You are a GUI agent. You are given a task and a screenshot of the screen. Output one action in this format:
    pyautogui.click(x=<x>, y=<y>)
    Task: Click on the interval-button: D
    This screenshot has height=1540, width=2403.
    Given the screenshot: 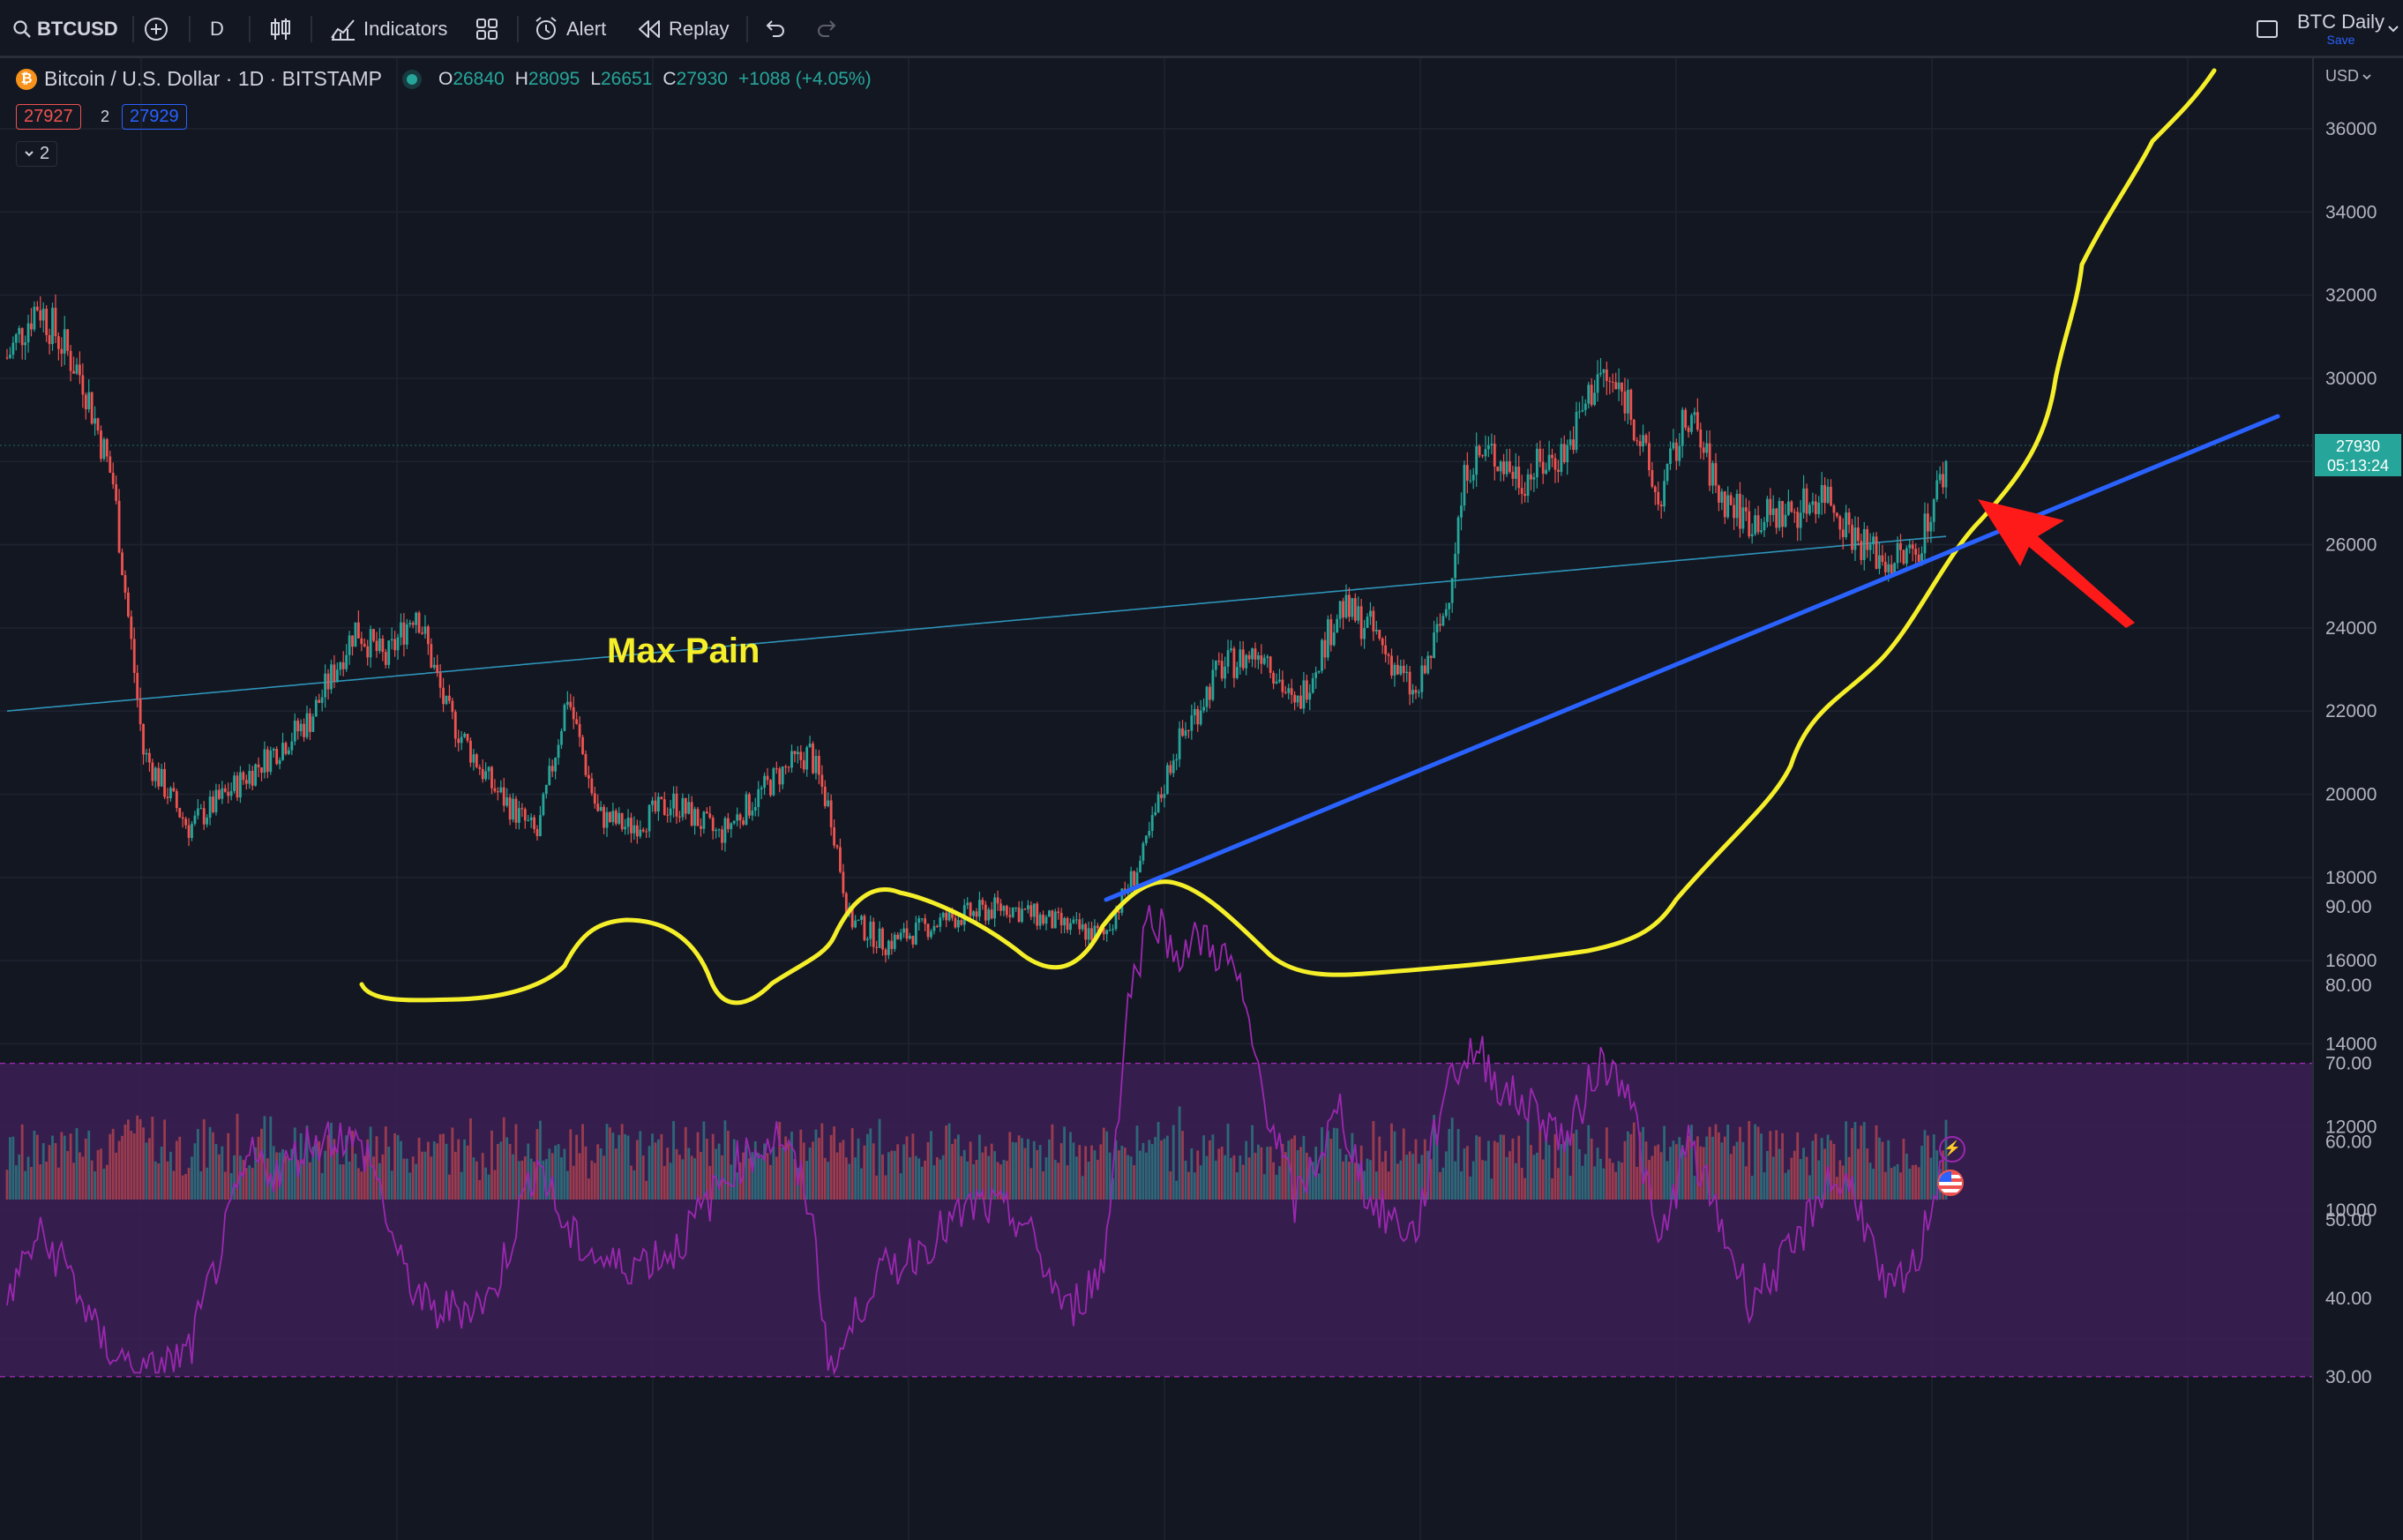 What is the action you would take?
    pyautogui.click(x=217, y=29)
    